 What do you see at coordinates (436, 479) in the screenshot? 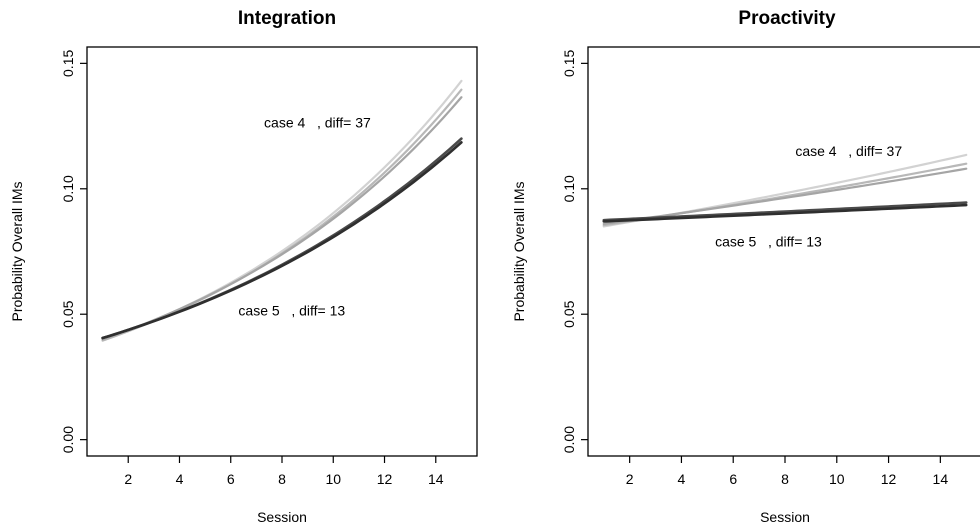
I see `panel-1-x-tick-label: 14` at bounding box center [436, 479].